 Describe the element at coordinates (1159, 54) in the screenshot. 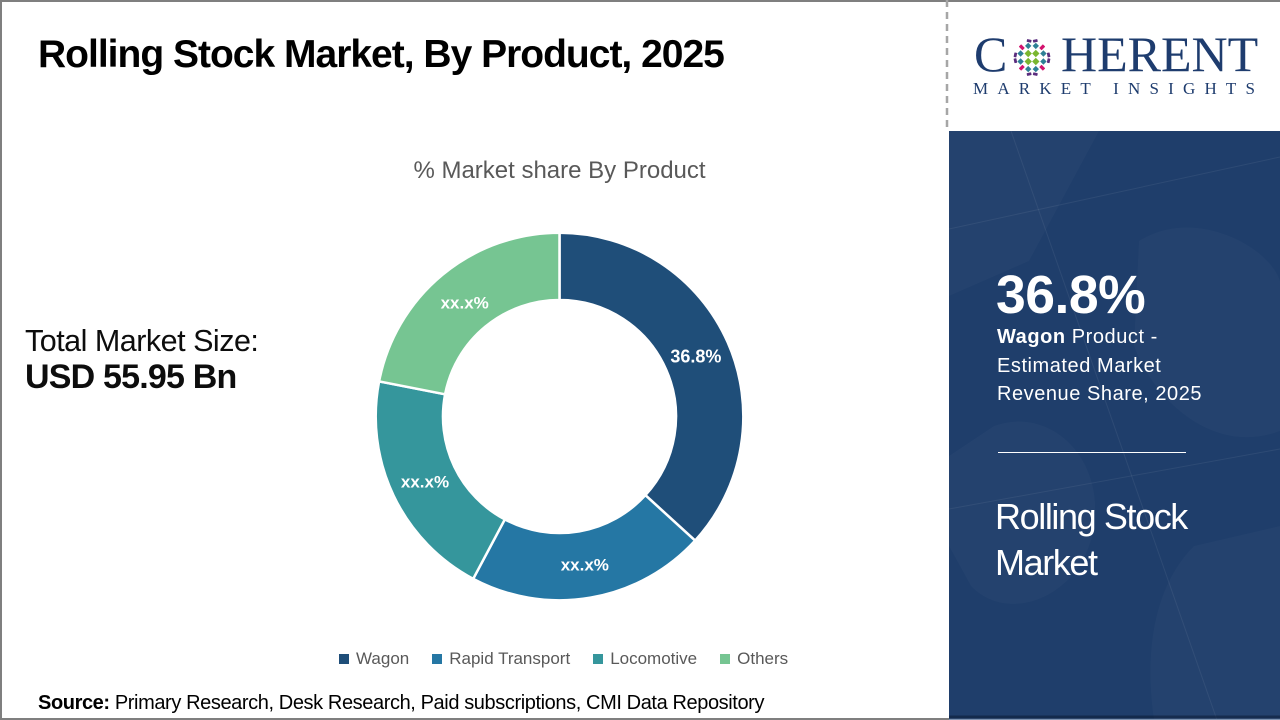

I see `svg-text: HERENT` at that location.